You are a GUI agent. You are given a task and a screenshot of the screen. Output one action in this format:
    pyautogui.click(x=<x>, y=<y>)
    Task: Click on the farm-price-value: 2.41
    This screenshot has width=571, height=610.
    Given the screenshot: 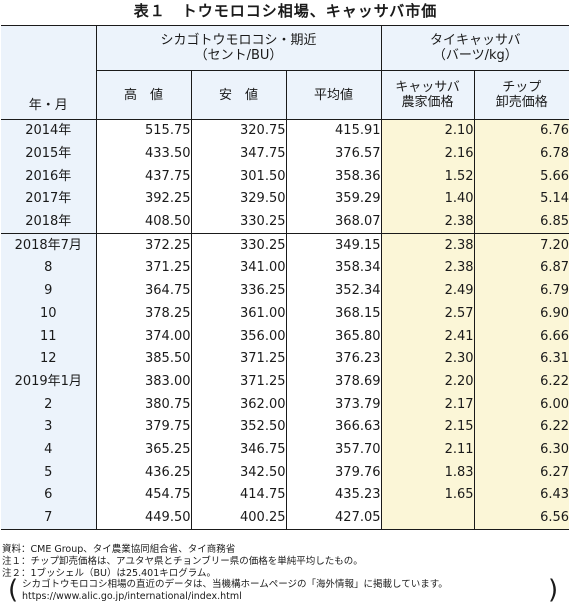 What is the action you would take?
    pyautogui.click(x=427, y=336)
    